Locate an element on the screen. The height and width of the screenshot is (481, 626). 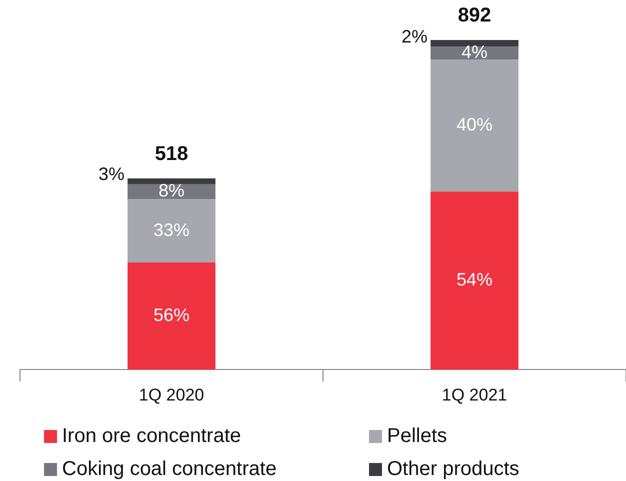
text: 892 is located at coordinates (475, 15).